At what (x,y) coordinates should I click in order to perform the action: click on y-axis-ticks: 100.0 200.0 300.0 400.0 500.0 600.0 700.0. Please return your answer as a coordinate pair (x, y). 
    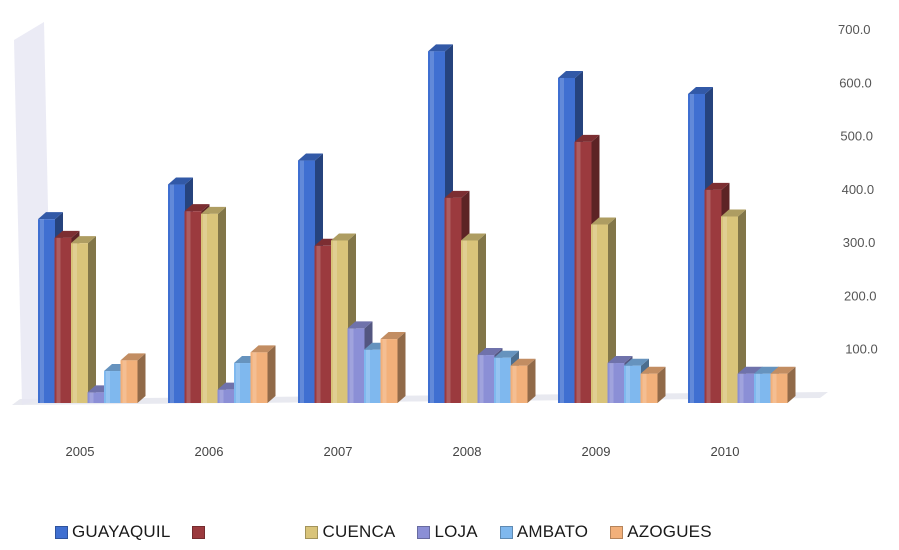
    Looking at the image, I should click on (858, 189).